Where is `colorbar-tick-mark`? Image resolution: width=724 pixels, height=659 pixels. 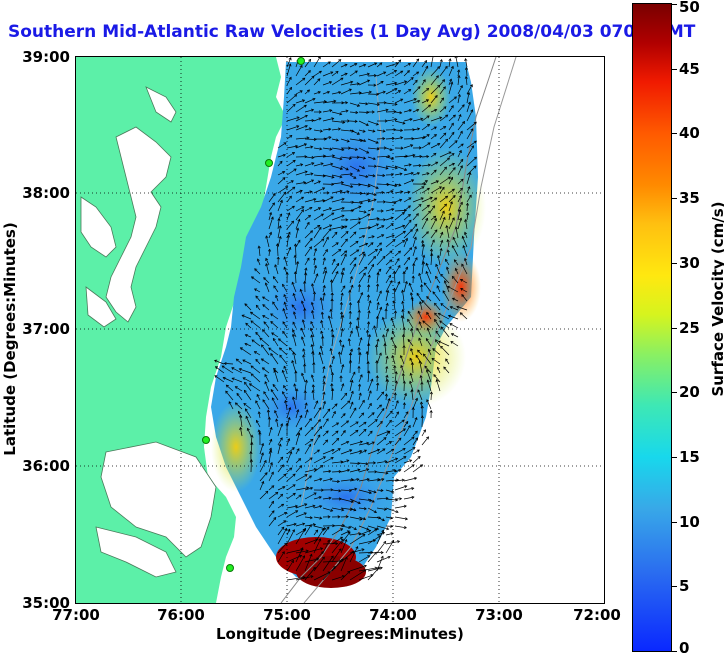
colorbar-tick-mark is located at coordinates (674, 651).